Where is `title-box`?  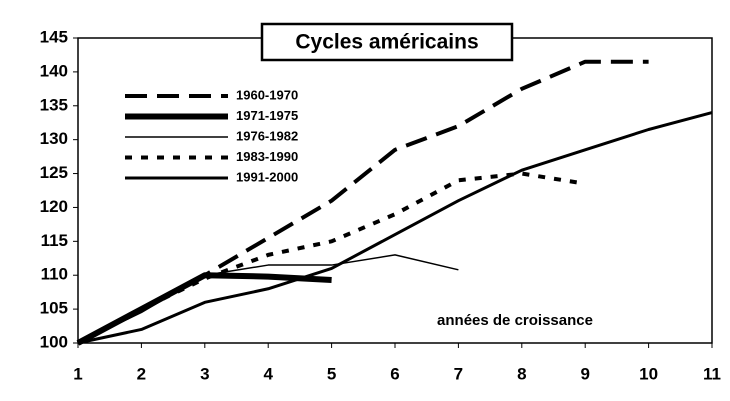 title-box is located at coordinates (387, 42).